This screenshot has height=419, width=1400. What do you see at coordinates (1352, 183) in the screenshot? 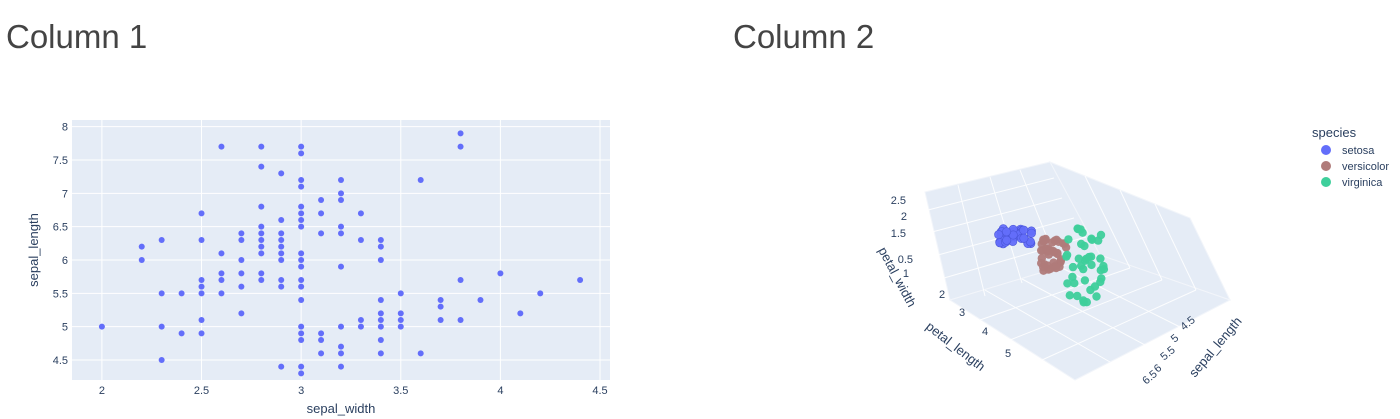
I see `legend-item-virginica: virginica` at bounding box center [1352, 183].